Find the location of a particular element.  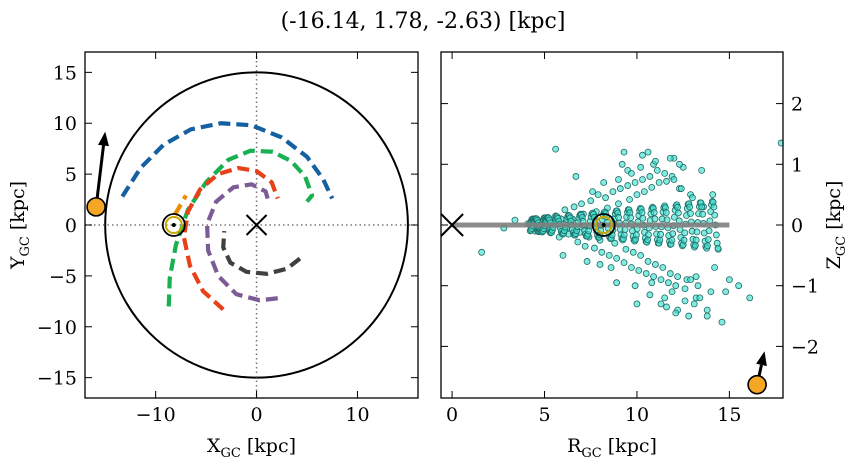

velocity-arrow-head is located at coordinates (761, 359).